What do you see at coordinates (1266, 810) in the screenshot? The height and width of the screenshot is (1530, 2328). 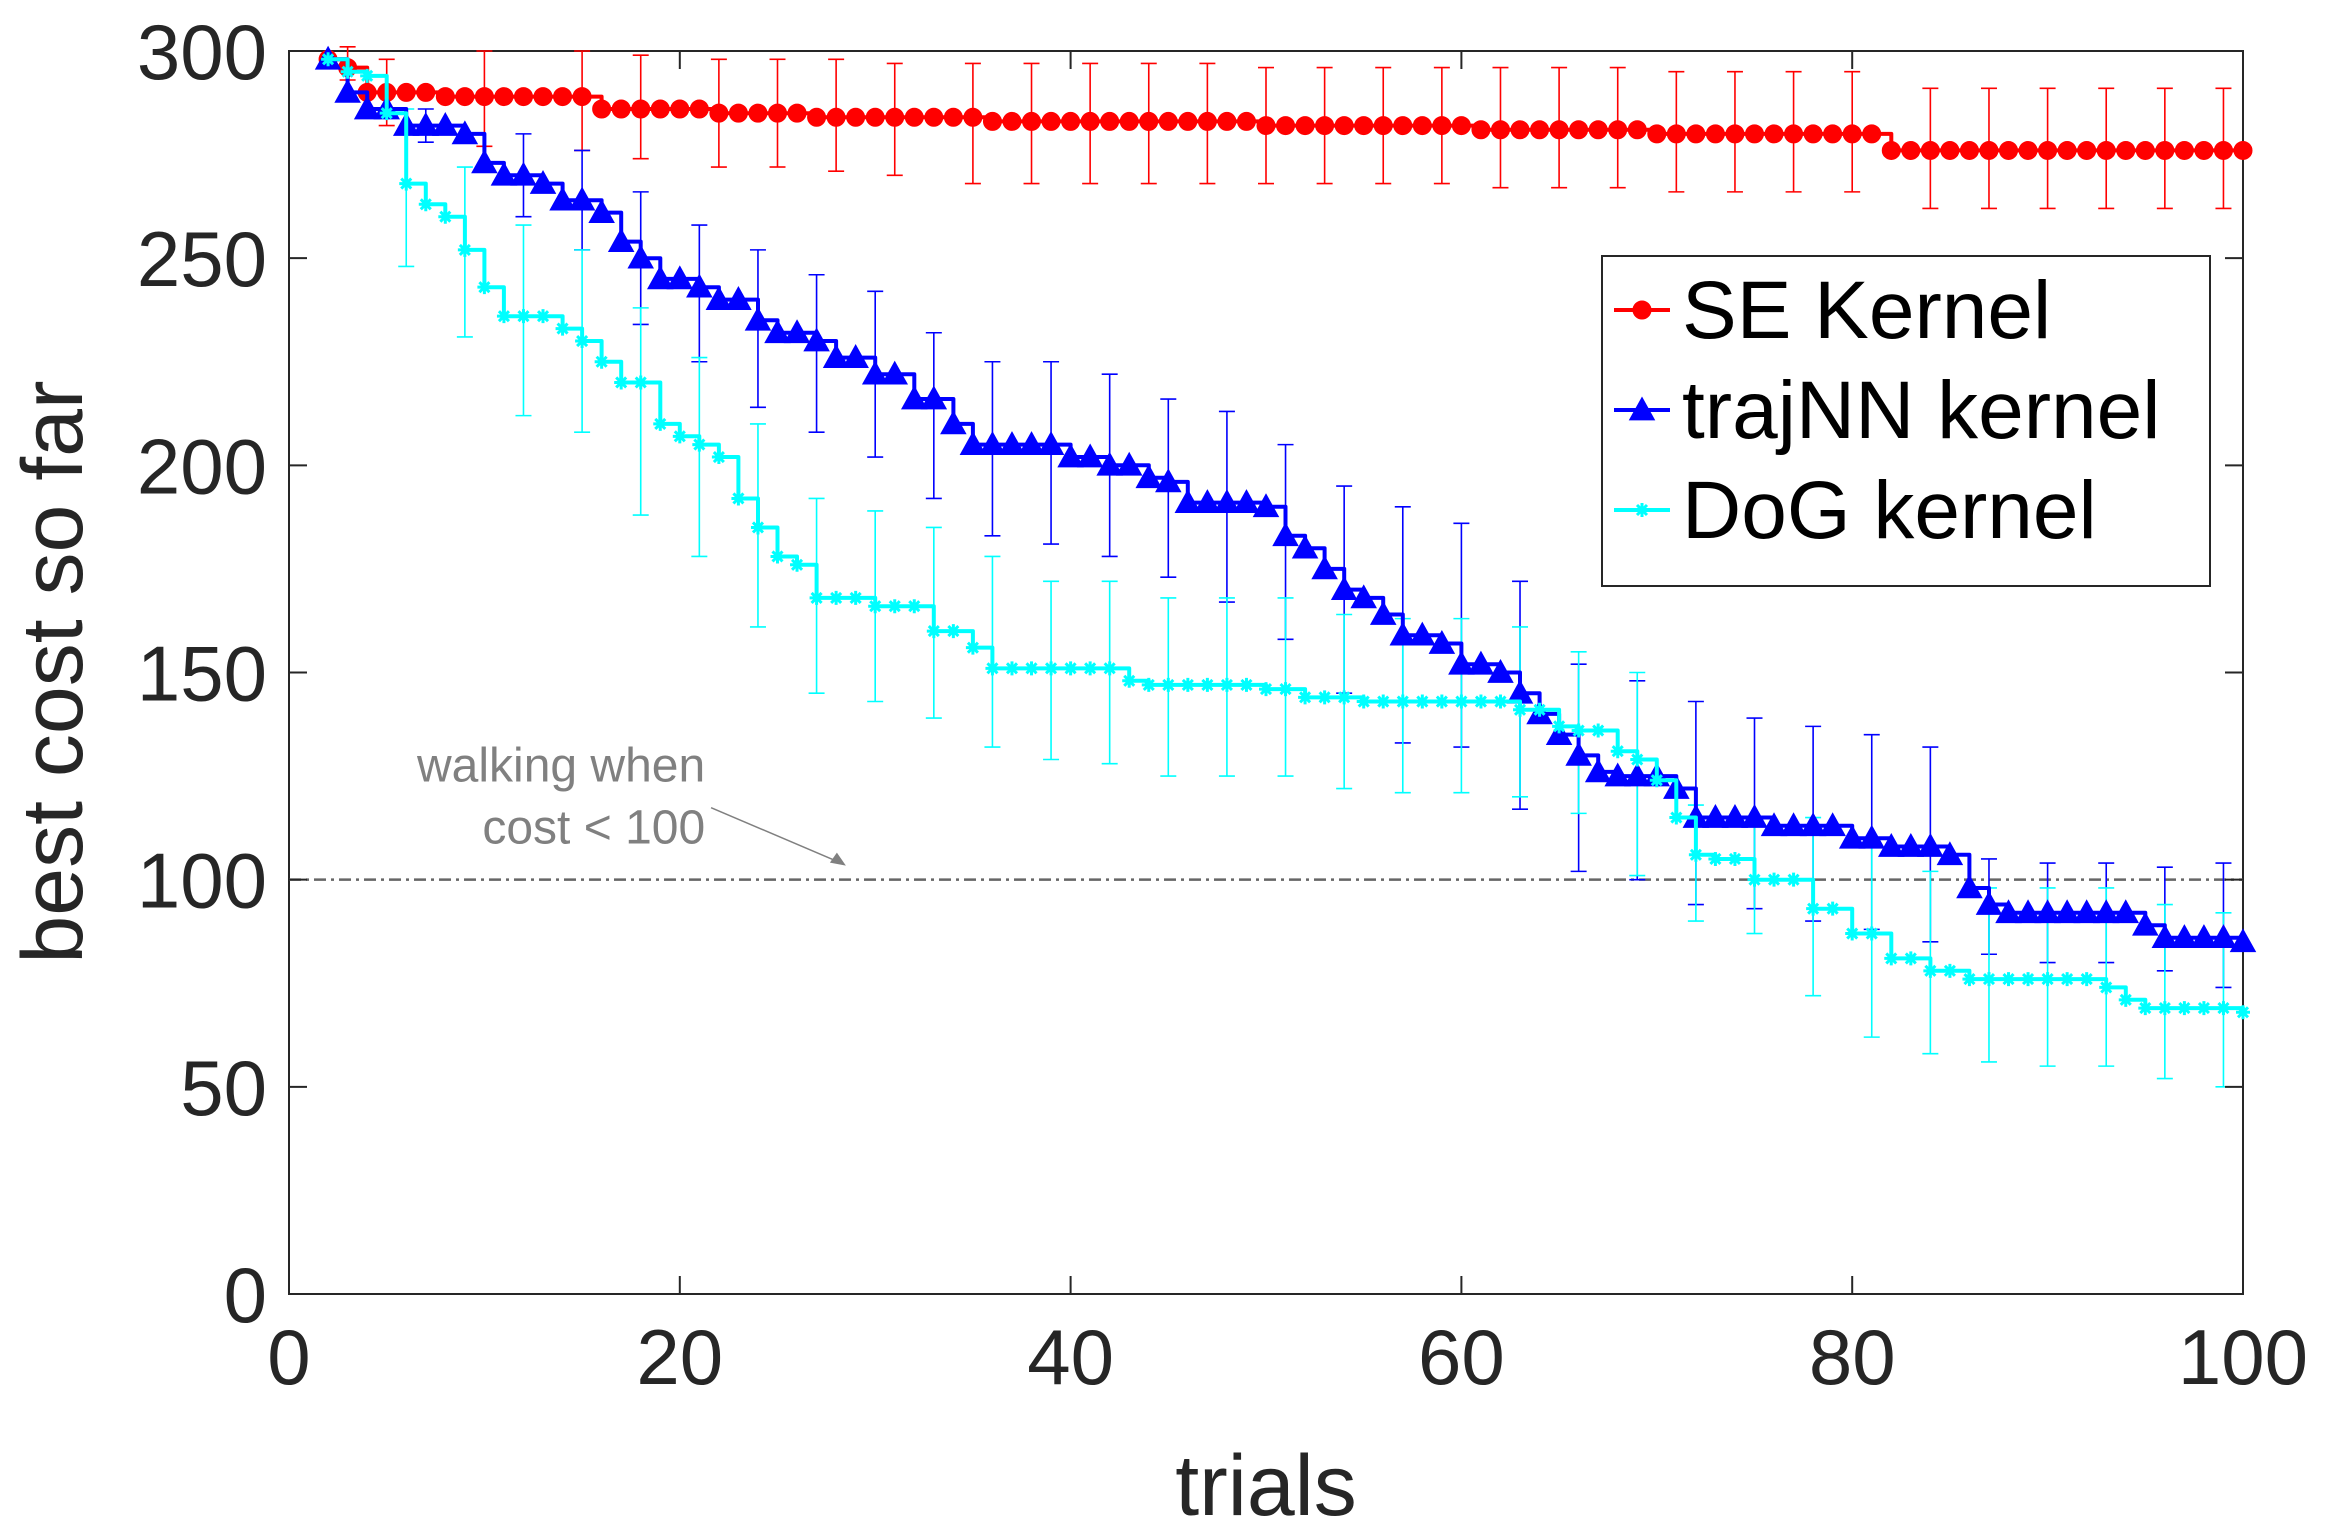 I see `threshold-layer: walking when cost < 100` at bounding box center [1266, 810].